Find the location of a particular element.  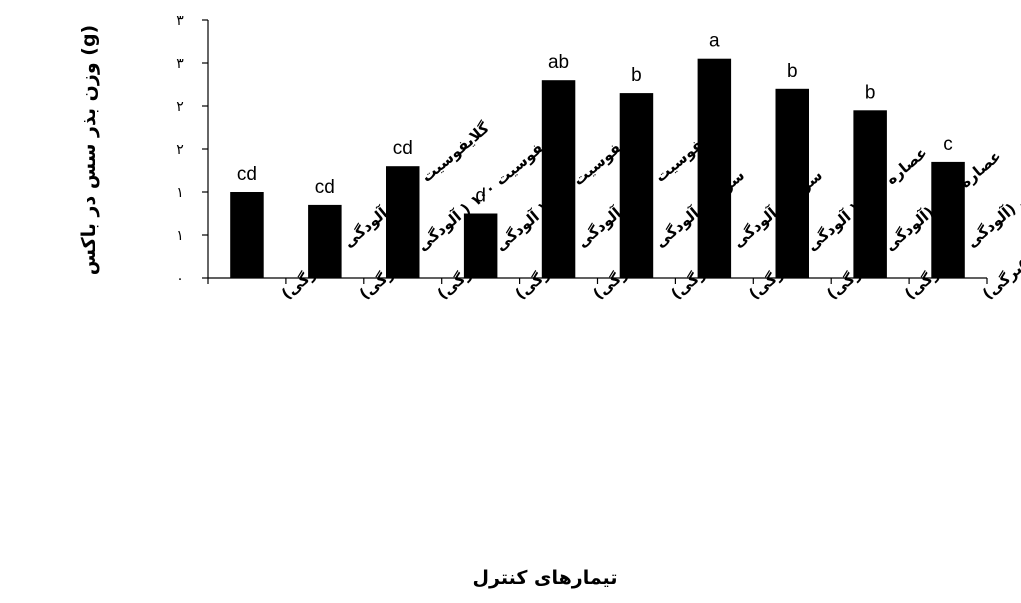

y-axis-title: وزن بذر سس در باکس (g) is located at coordinates (89, 150).